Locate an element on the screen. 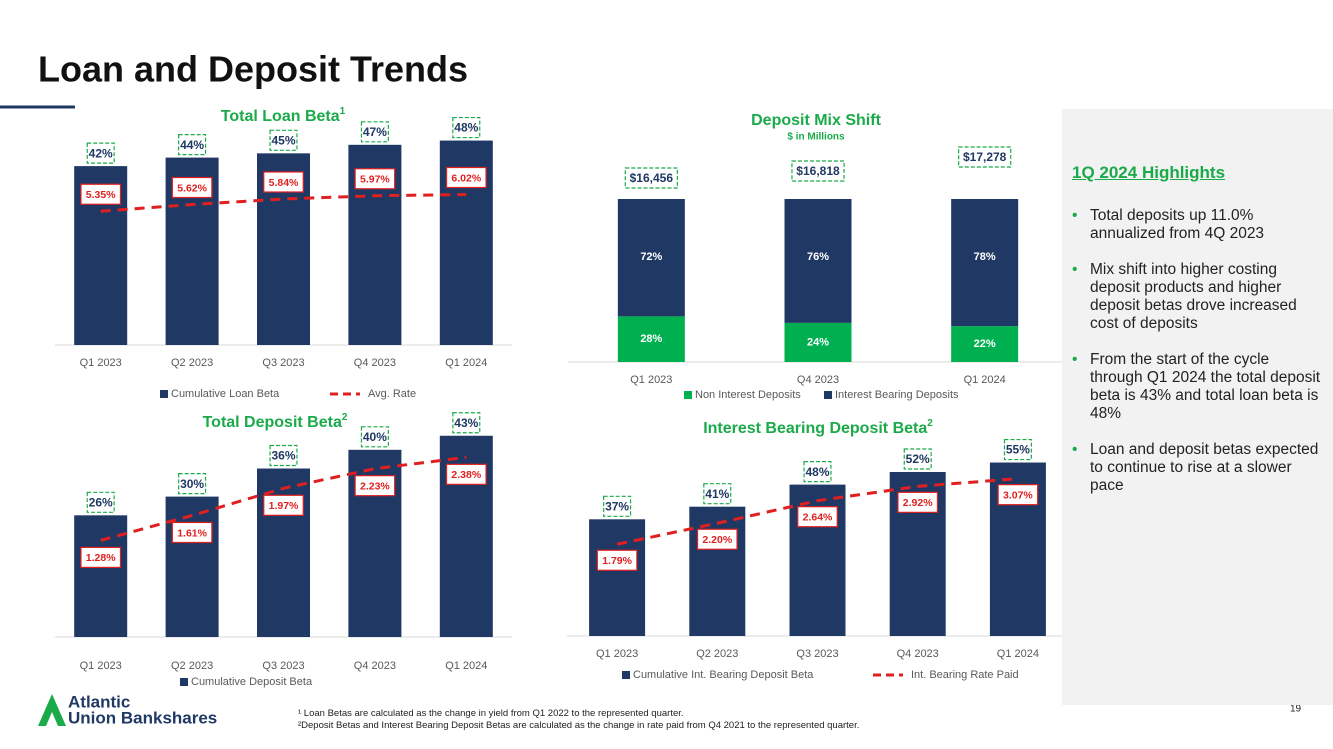 Image resolution: width=1333 pixels, height=749 pixels. rate-line is located at coordinates (817, 511).